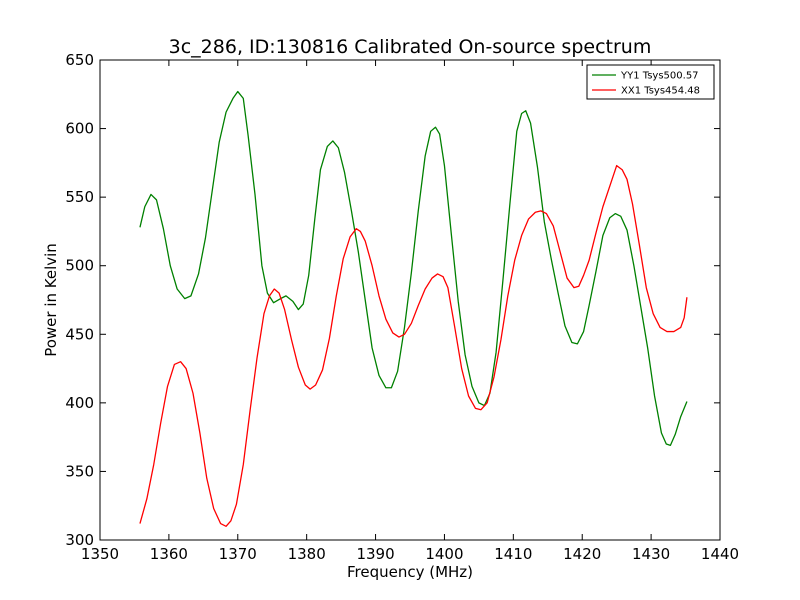 This screenshot has width=800, height=600. What do you see at coordinates (410, 572) in the screenshot?
I see `x-axis-label: Frequency (MHz)` at bounding box center [410, 572].